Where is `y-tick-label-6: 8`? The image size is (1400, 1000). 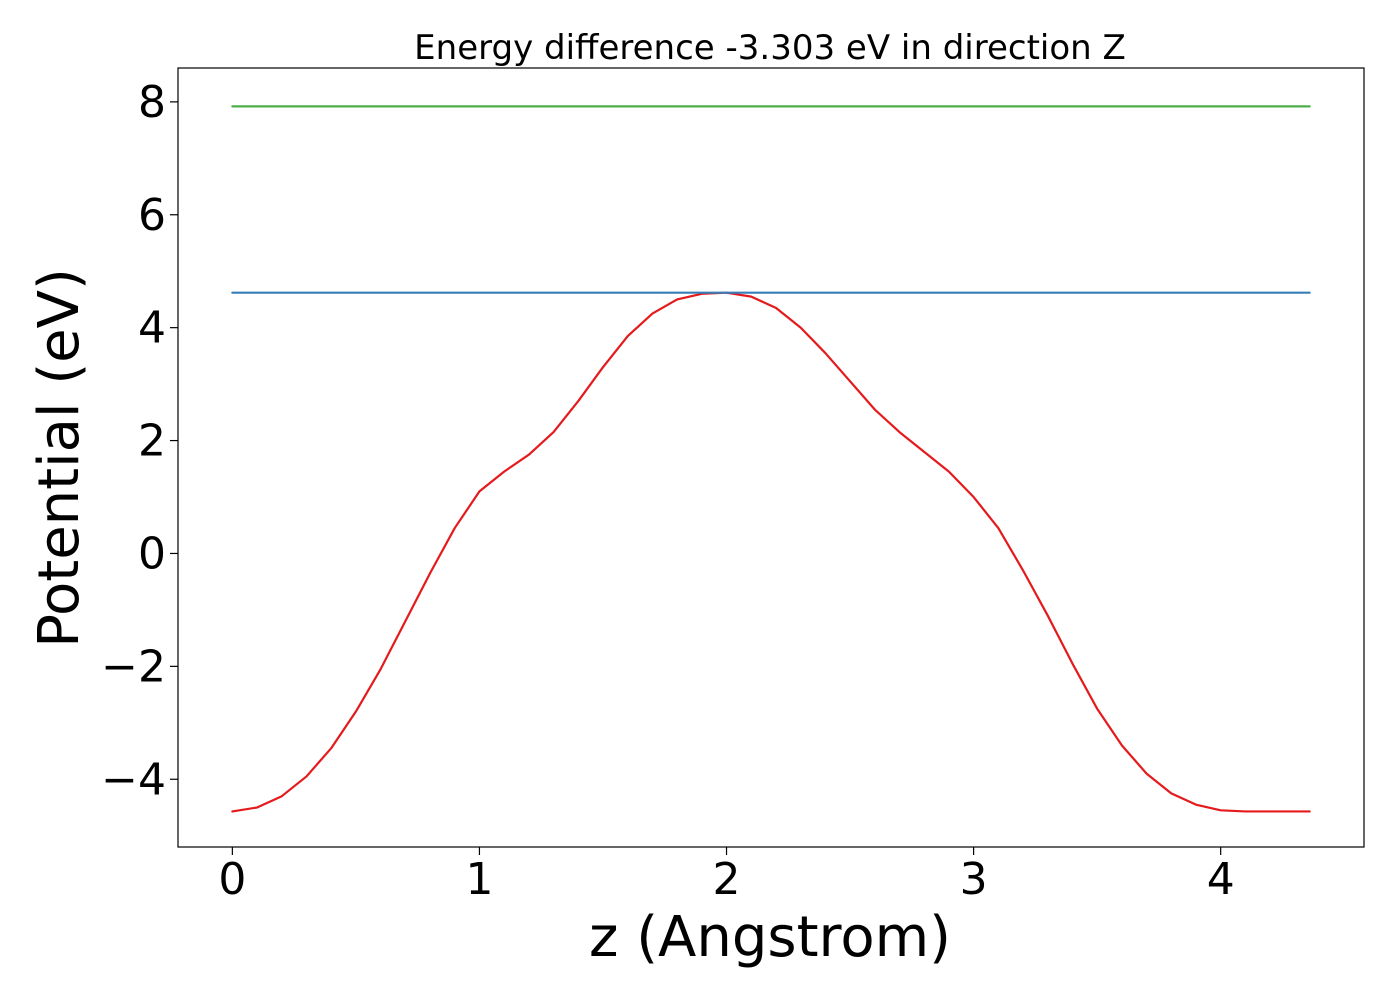 y-tick-label-6: 8 is located at coordinates (152, 102).